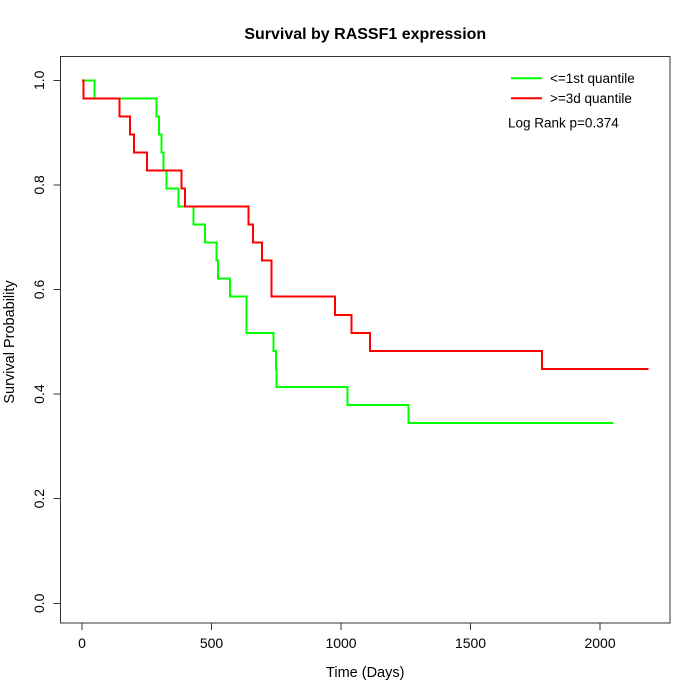  I want to click on y-axis: 0.0 0.2 0.4 0.6 0.8 1.0, so click(46, 341).